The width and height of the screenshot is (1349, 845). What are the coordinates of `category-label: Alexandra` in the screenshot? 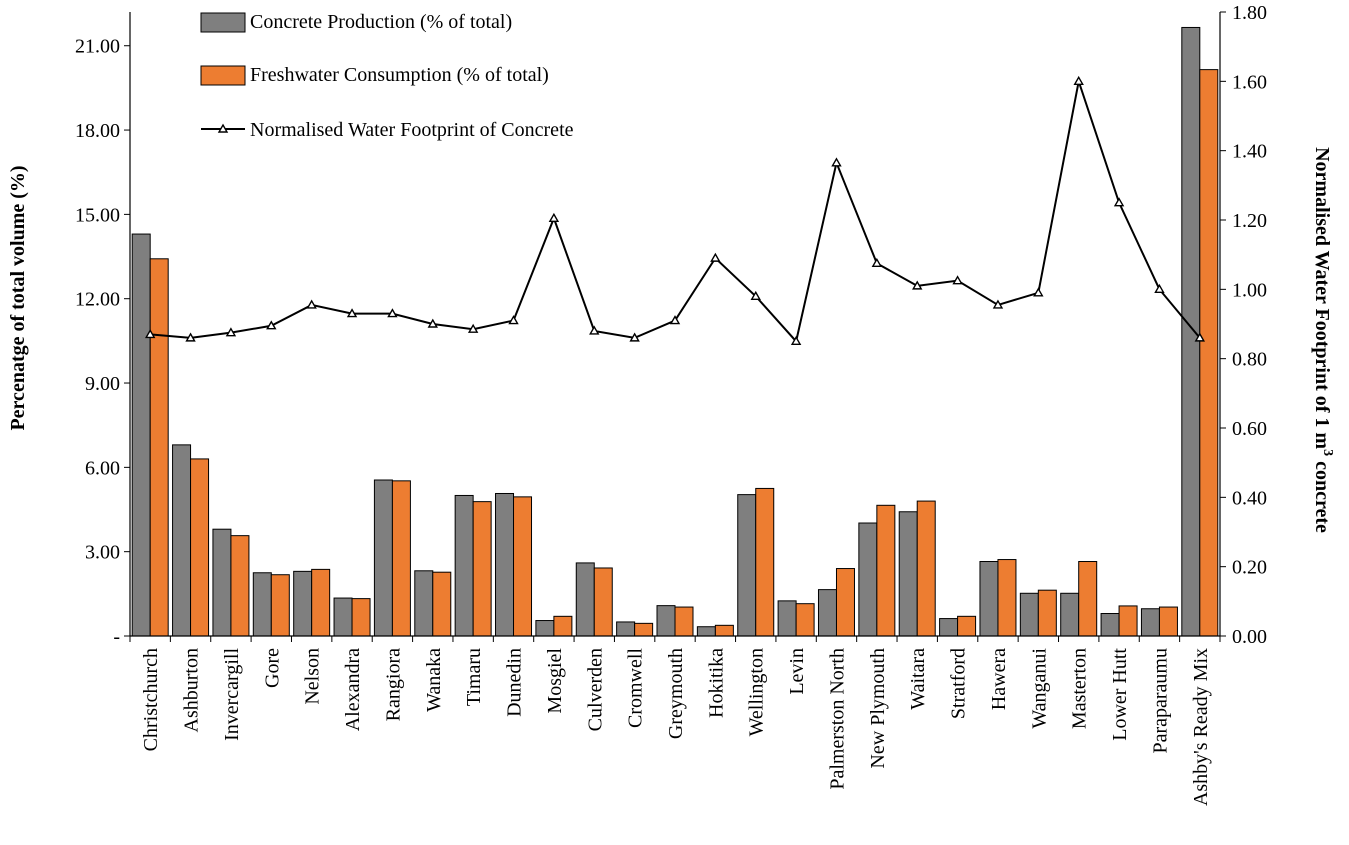 It's located at (353, 689).